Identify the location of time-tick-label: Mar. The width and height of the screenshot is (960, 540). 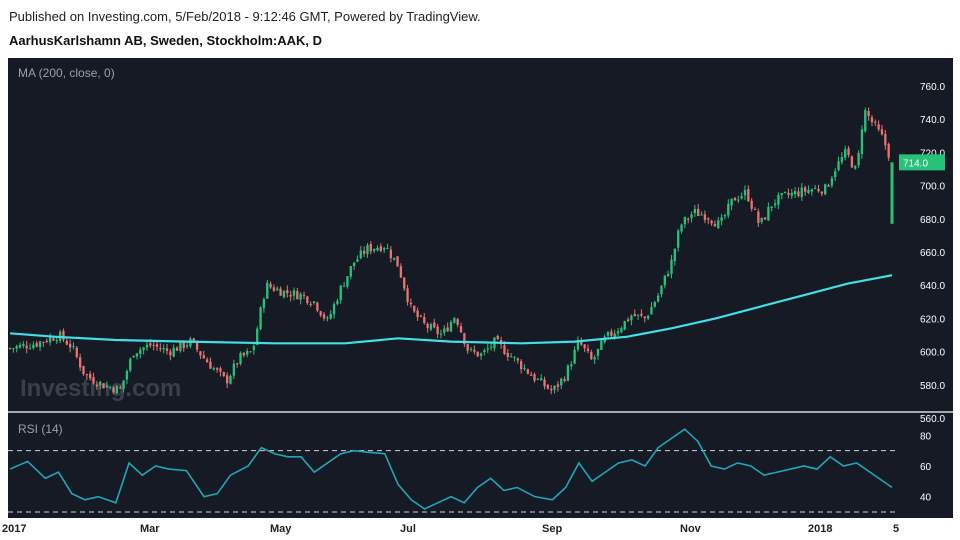
(150, 529).